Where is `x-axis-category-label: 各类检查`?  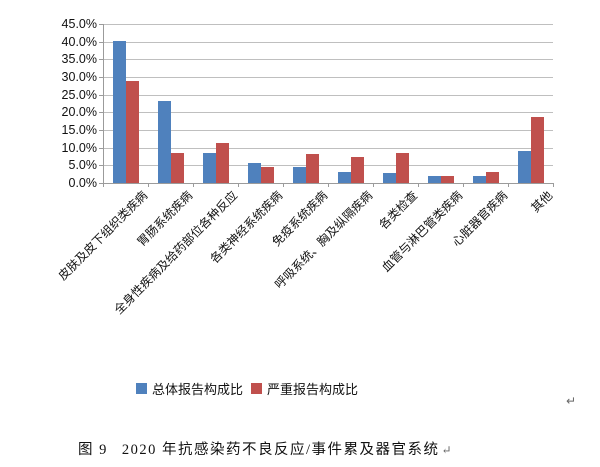
x-axis-category-label: 各类检查 is located at coordinates (398, 210).